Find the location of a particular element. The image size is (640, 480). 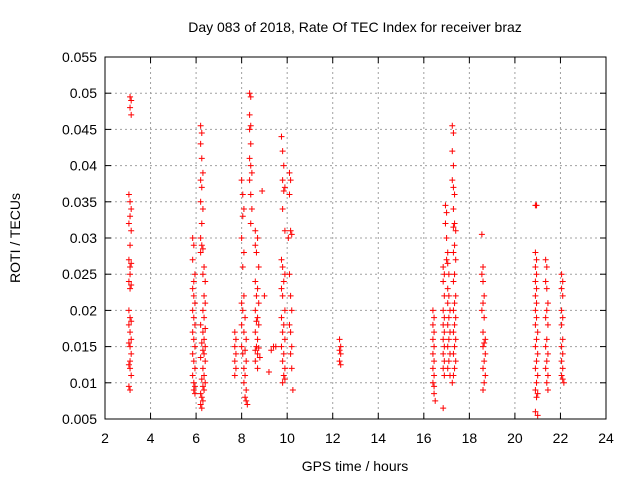

x-tick-label: 2 is located at coordinates (105, 438).